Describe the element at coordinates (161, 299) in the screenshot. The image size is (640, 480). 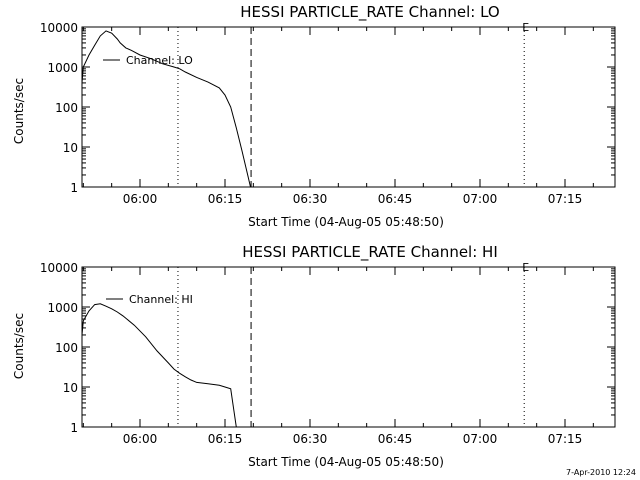
I see `legend-label: Channel: HI` at that location.